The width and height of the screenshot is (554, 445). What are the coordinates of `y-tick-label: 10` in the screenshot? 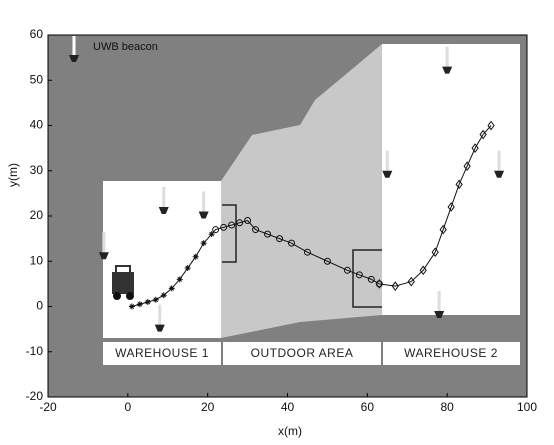 It's located at (37, 260).